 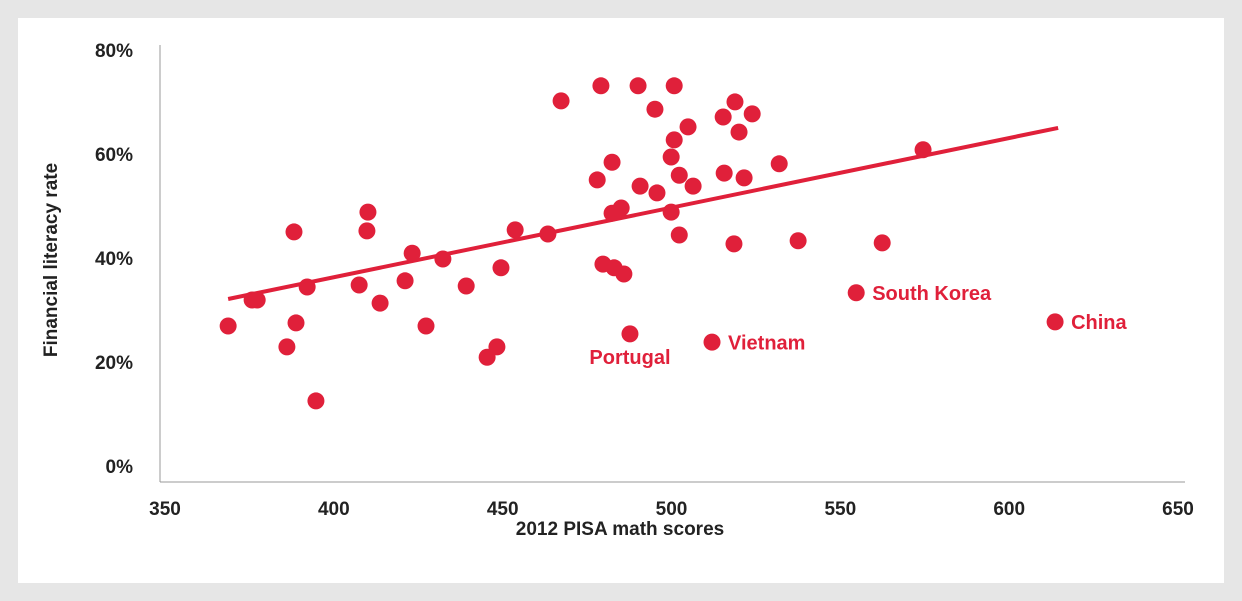 I want to click on x-tick-label: 500, so click(x=672, y=509).